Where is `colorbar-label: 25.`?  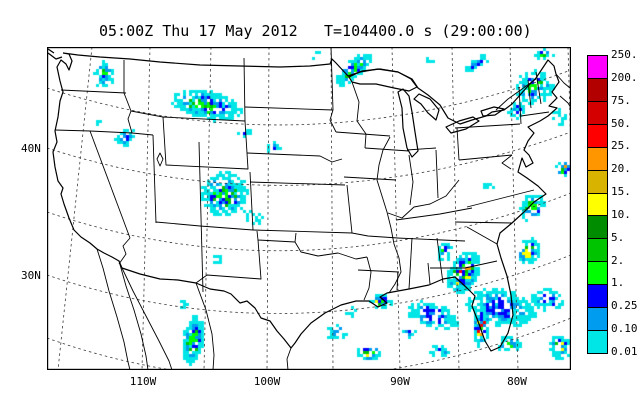
colorbar-label: 25. is located at coordinates (621, 146).